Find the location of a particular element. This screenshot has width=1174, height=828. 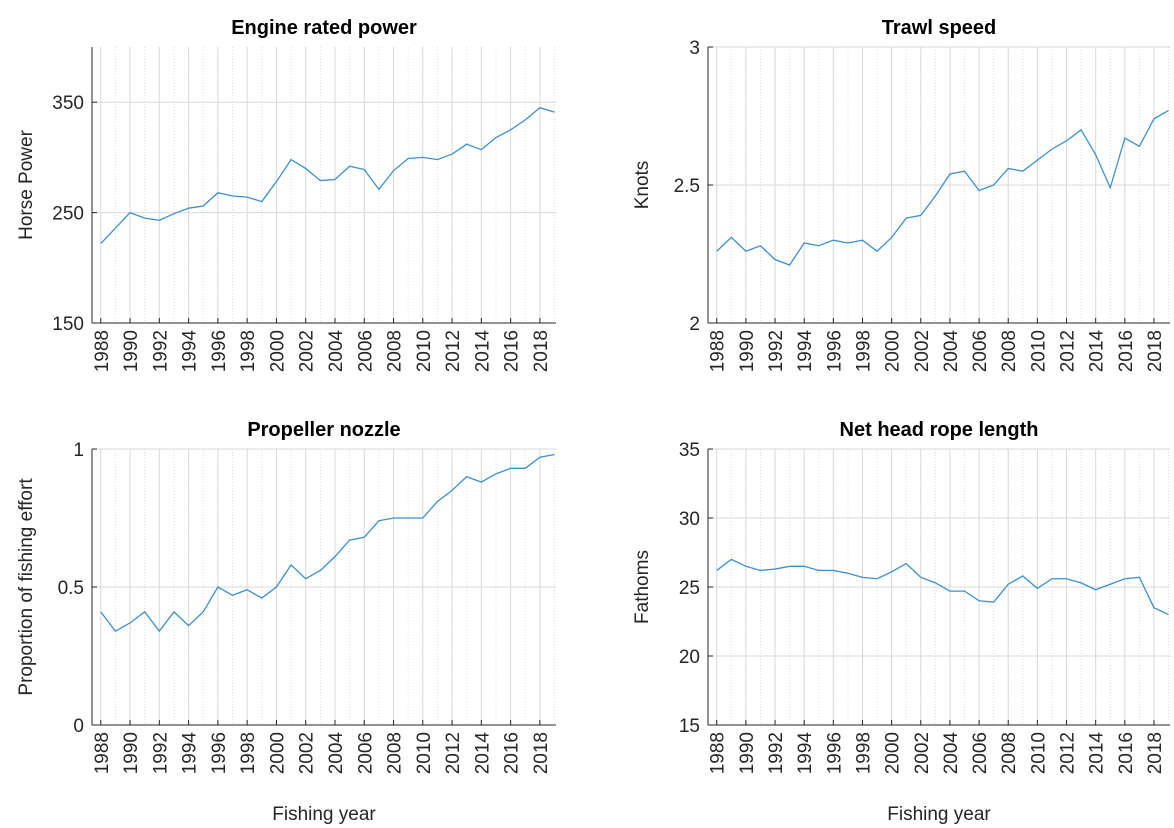

y-axis-label: Proportion of fishing effort is located at coordinates (26, 587).